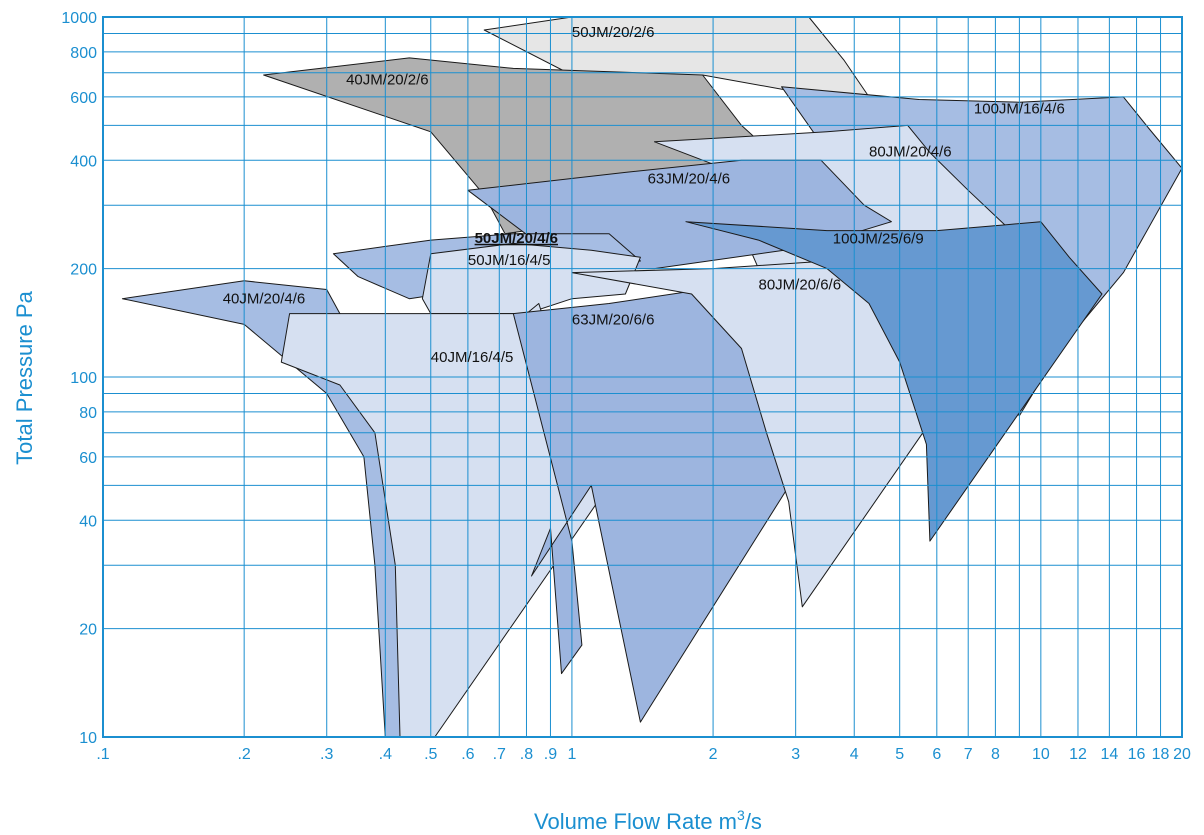  Describe the element at coordinates (910, 151) in the screenshot. I see `region-label-80jm-20-4-6: 80JM/20/4/6` at that location.